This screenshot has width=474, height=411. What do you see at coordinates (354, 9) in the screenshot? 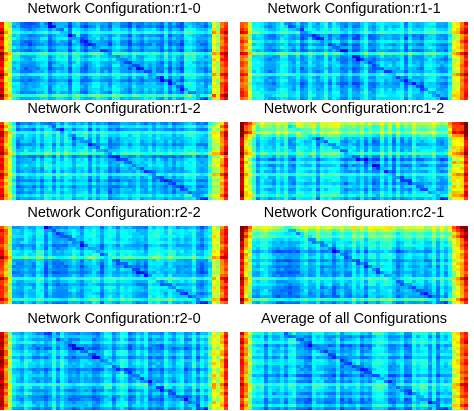
I see `panel-title: Network Configuration:r1-1` at bounding box center [354, 9].